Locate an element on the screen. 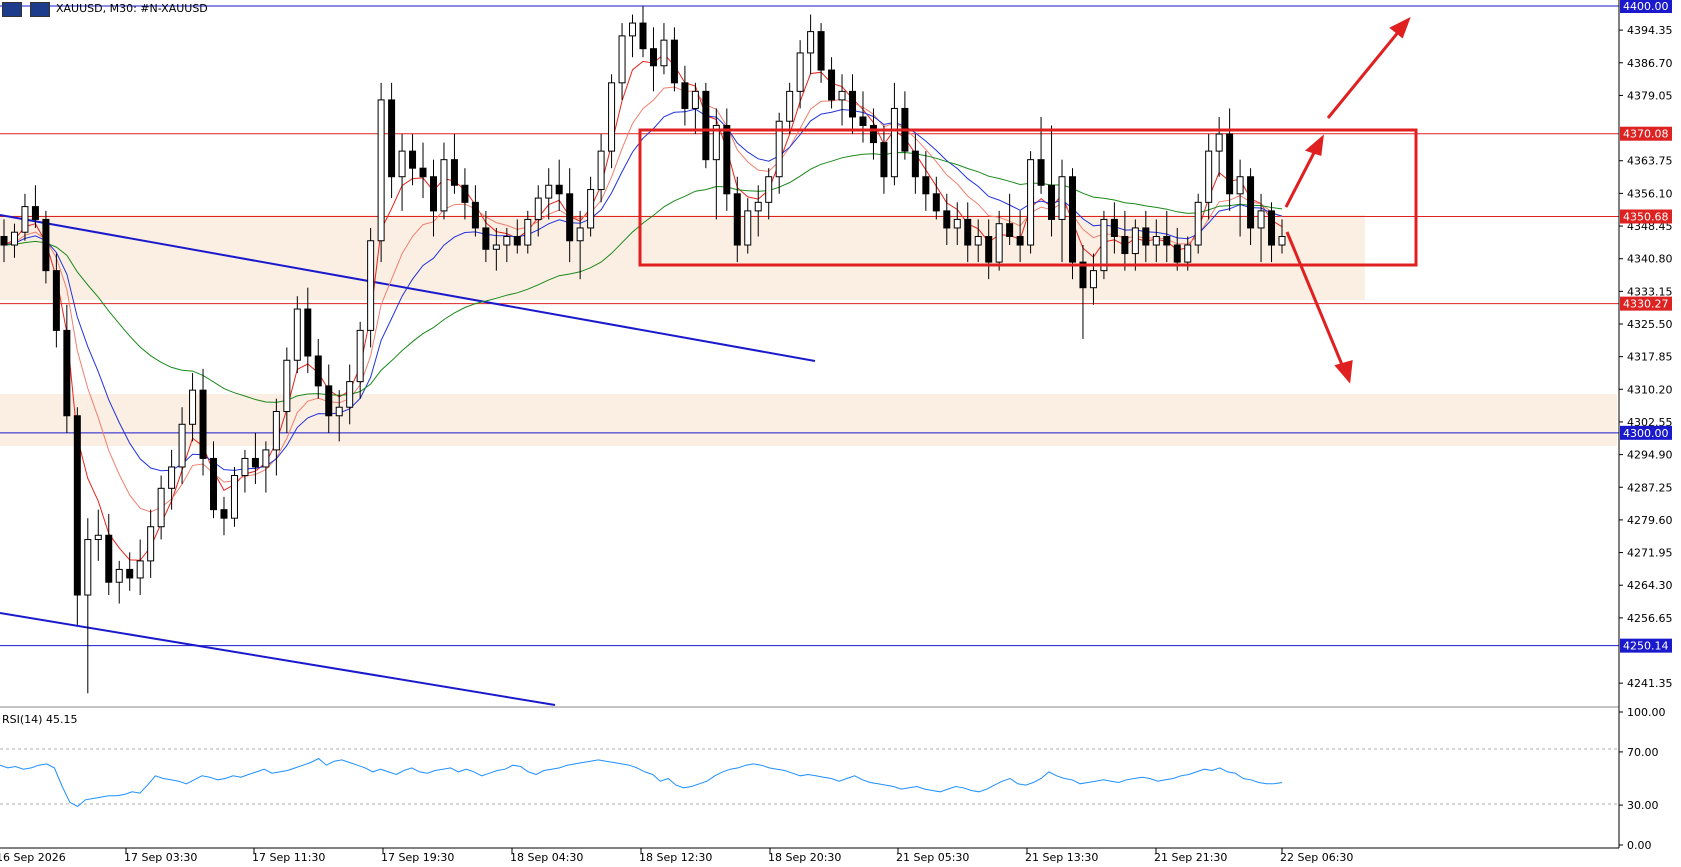  price-tick-label: 4356.10 is located at coordinates (1650, 193).